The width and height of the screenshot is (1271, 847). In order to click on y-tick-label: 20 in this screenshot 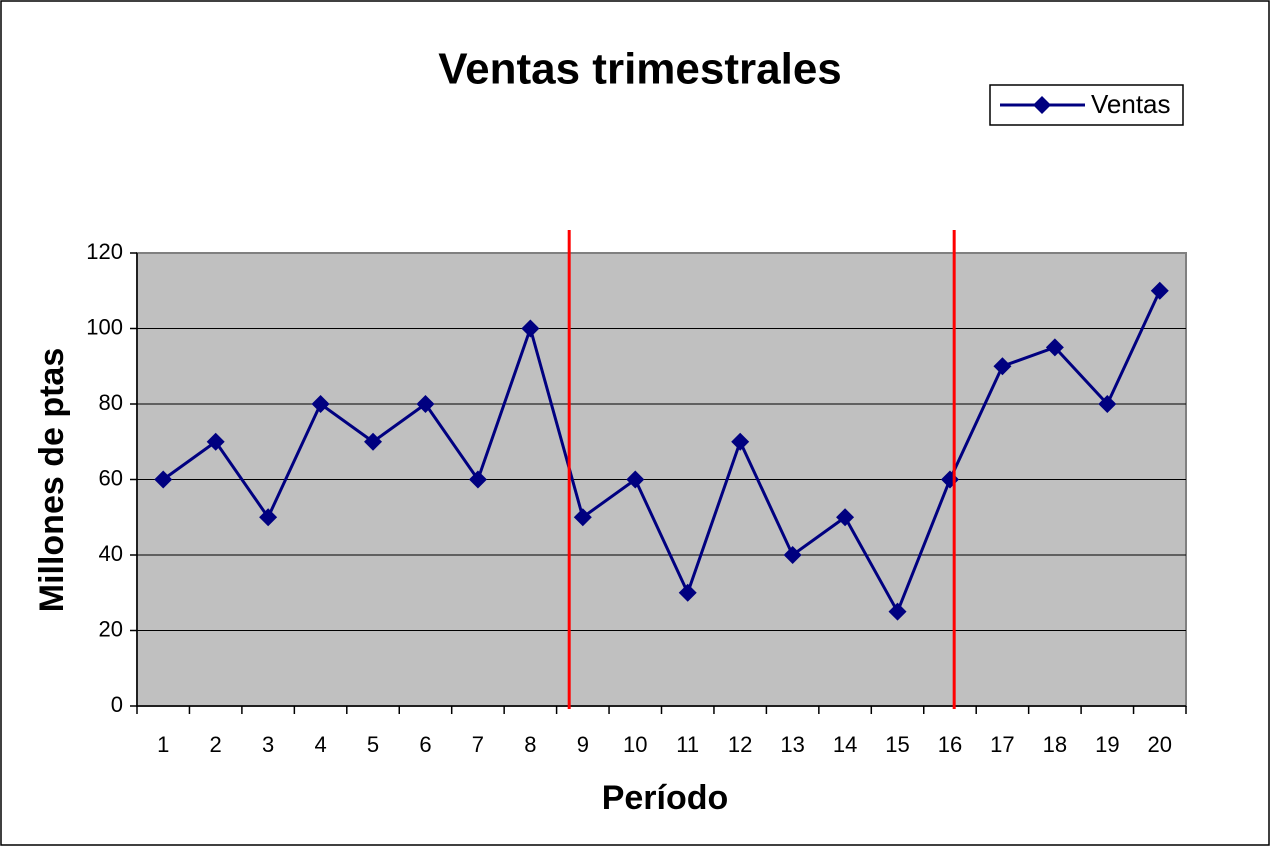, I will do `click(111, 628)`.